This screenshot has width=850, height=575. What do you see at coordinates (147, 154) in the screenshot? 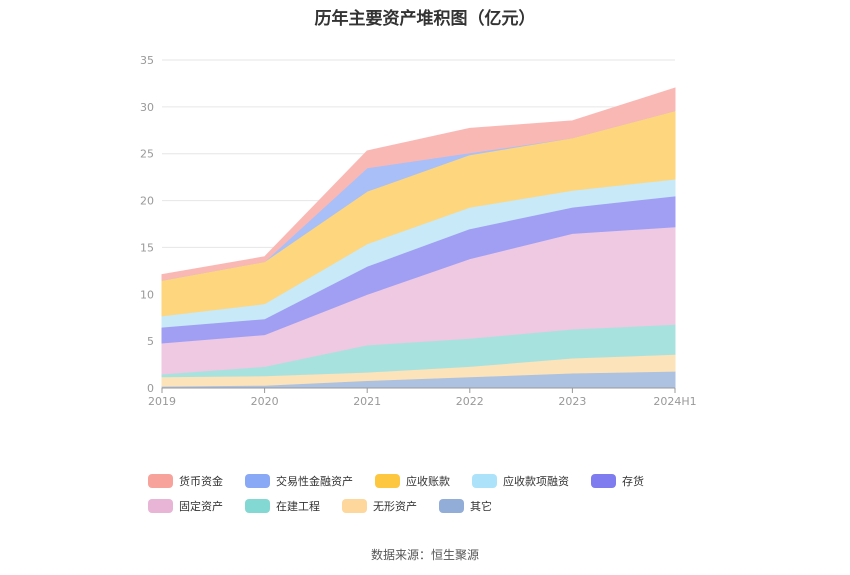
I see `y-tick-label: 25` at bounding box center [147, 154].